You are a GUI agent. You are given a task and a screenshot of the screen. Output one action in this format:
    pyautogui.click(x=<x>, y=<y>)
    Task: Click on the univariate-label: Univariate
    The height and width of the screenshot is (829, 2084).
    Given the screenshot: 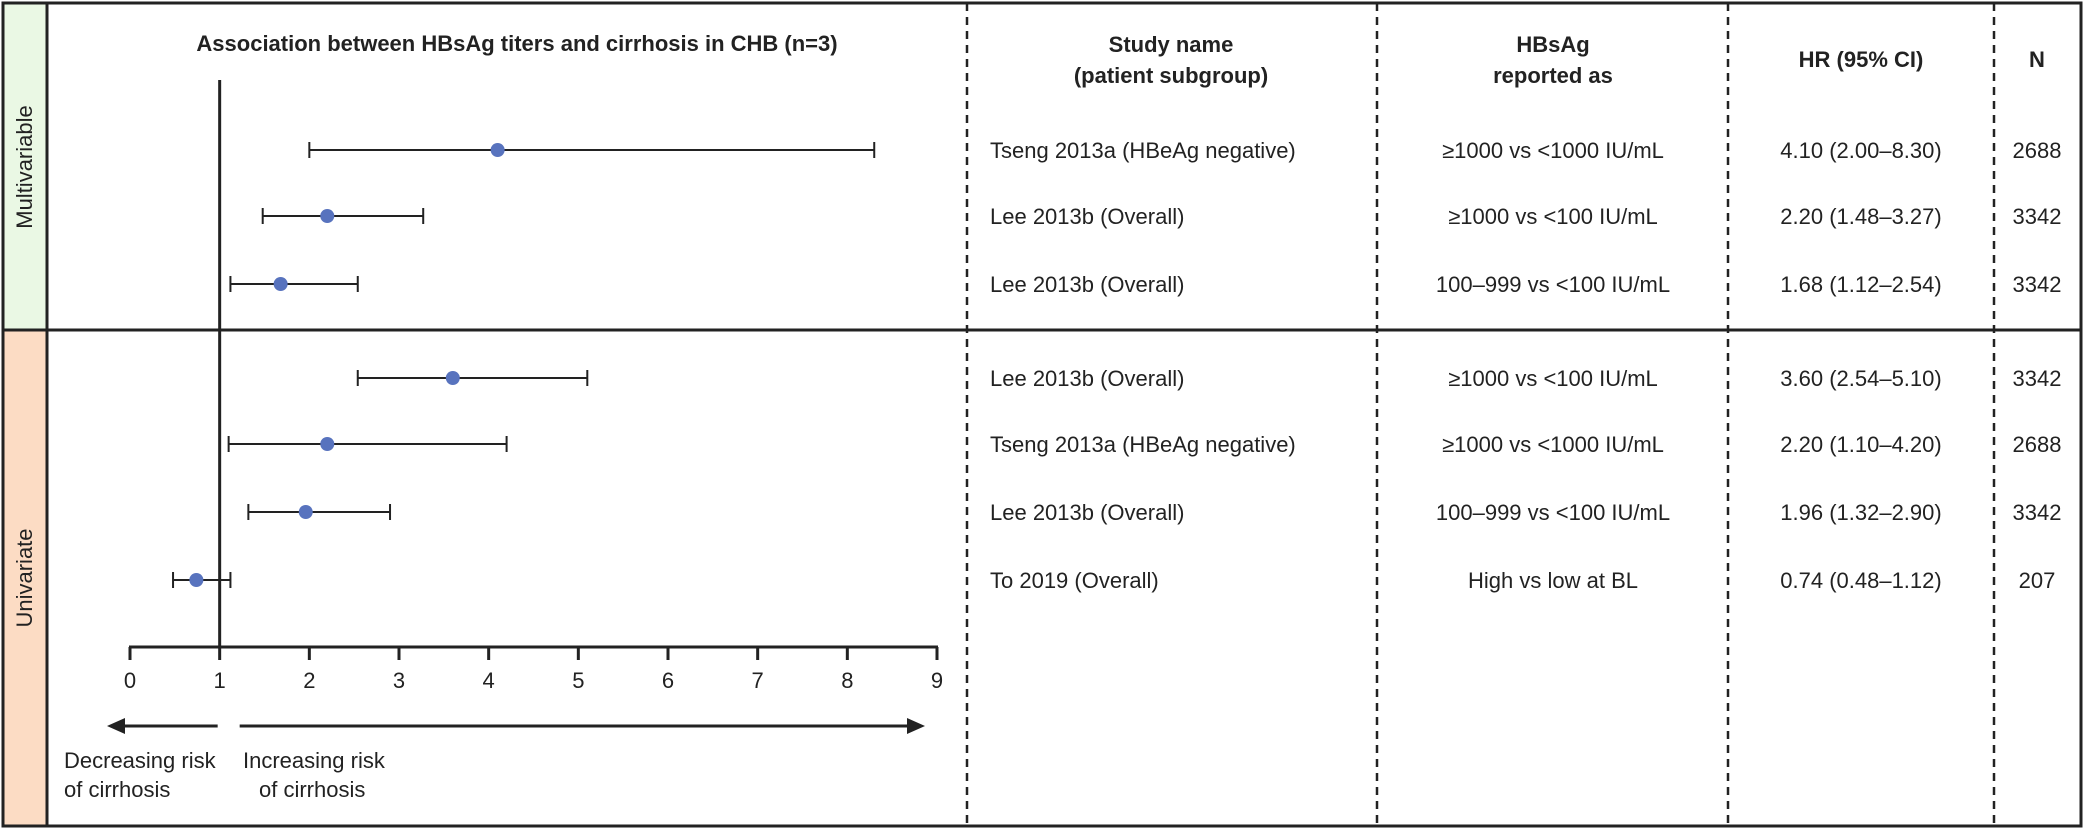 What is the action you would take?
    pyautogui.click(x=24, y=577)
    